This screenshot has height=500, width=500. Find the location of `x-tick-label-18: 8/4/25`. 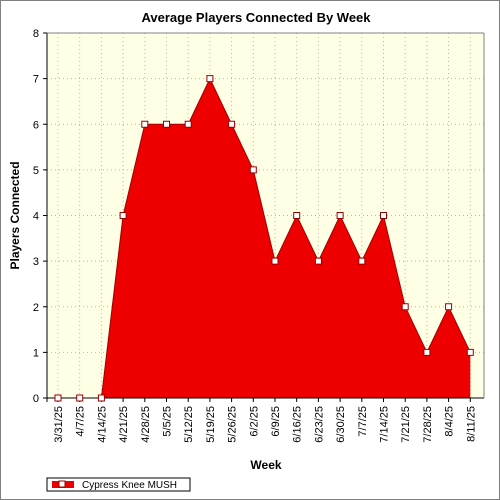

x-tick-label-18: 8/4/25 is located at coordinates (450, 421).